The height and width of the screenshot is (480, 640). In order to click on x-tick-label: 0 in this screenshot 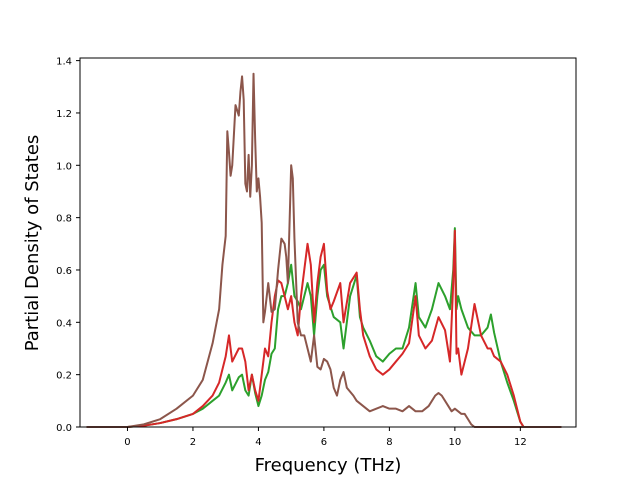, I will do `click(127, 442)`.